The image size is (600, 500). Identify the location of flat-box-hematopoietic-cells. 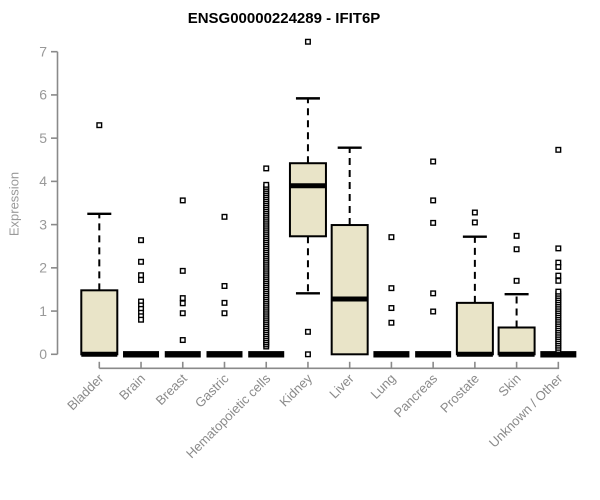
(266, 354).